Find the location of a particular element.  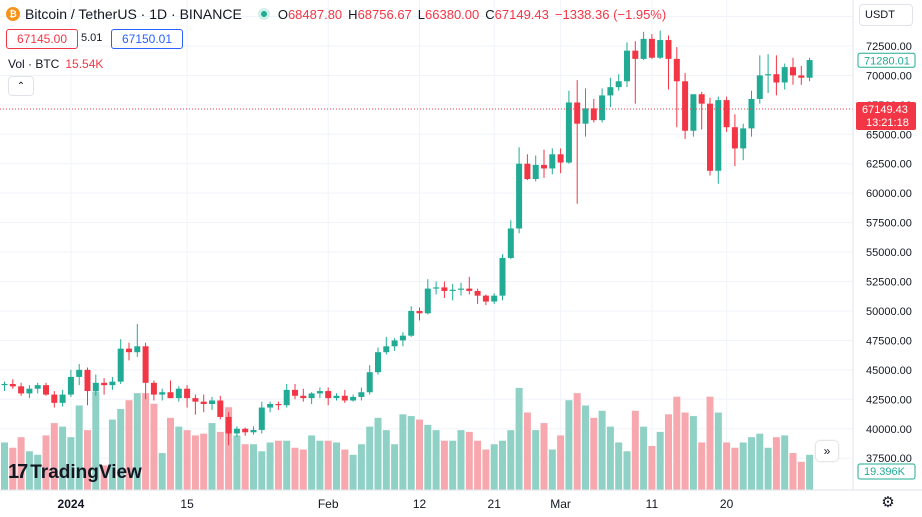

settings-gear-icon: ⚙ is located at coordinates (888, 502).